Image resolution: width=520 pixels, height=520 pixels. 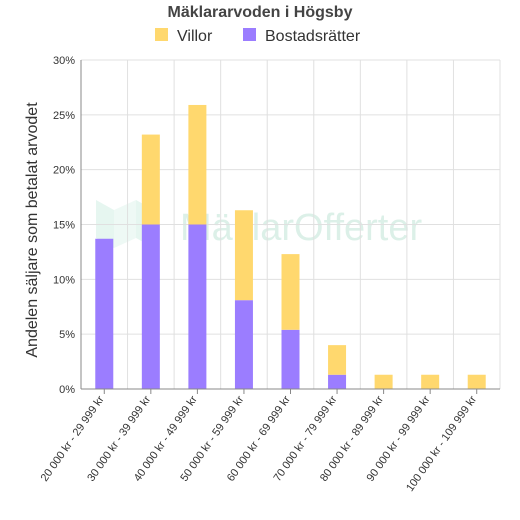 I want to click on y-tick-label: 0%, so click(x=67, y=390).